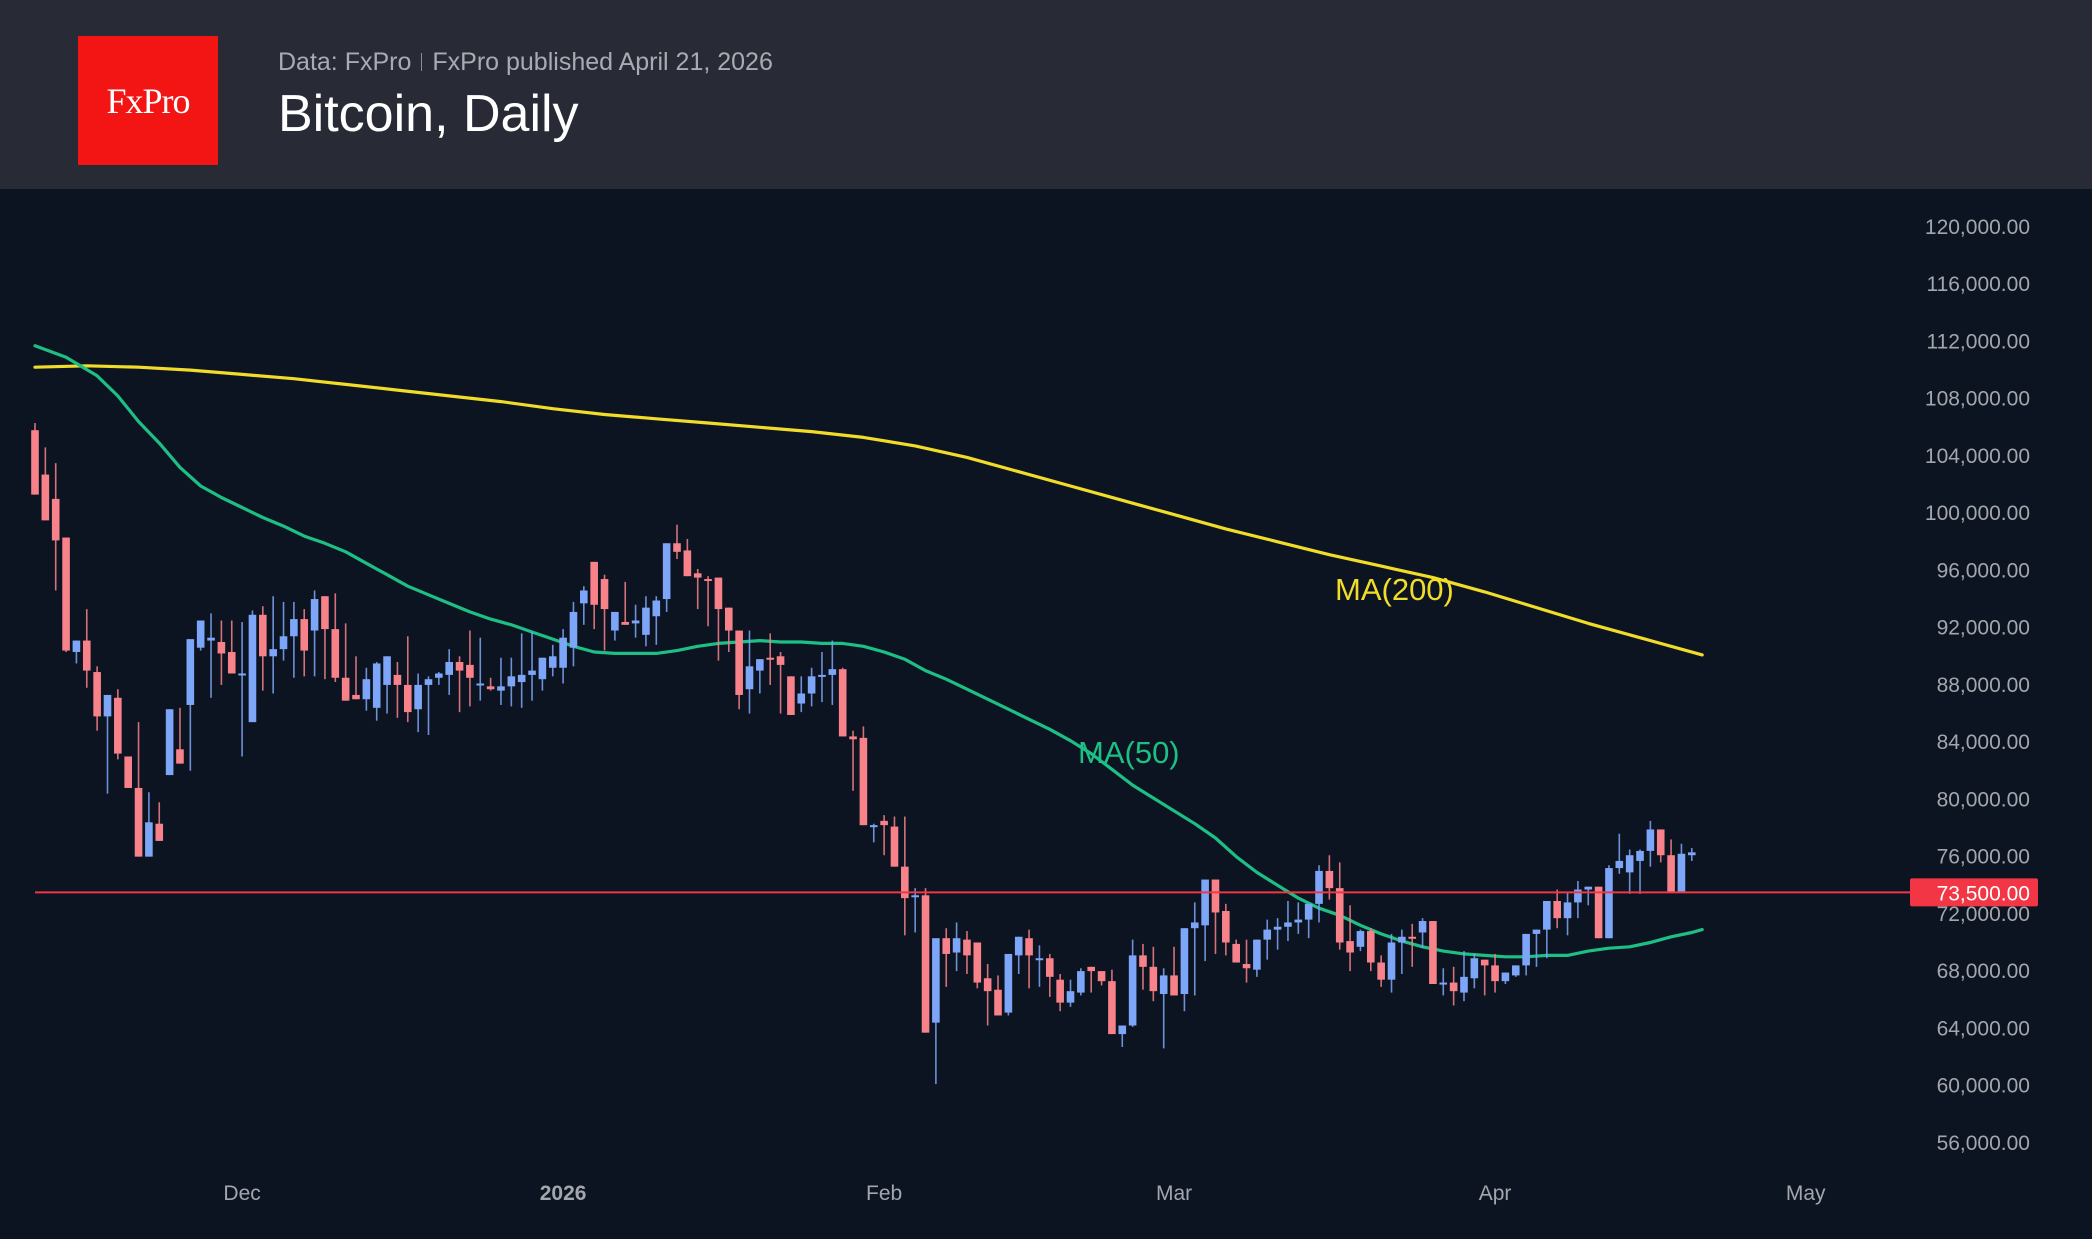 The height and width of the screenshot is (1239, 2092). I want to click on y-tick-label: 84,000.00, so click(1983, 742).